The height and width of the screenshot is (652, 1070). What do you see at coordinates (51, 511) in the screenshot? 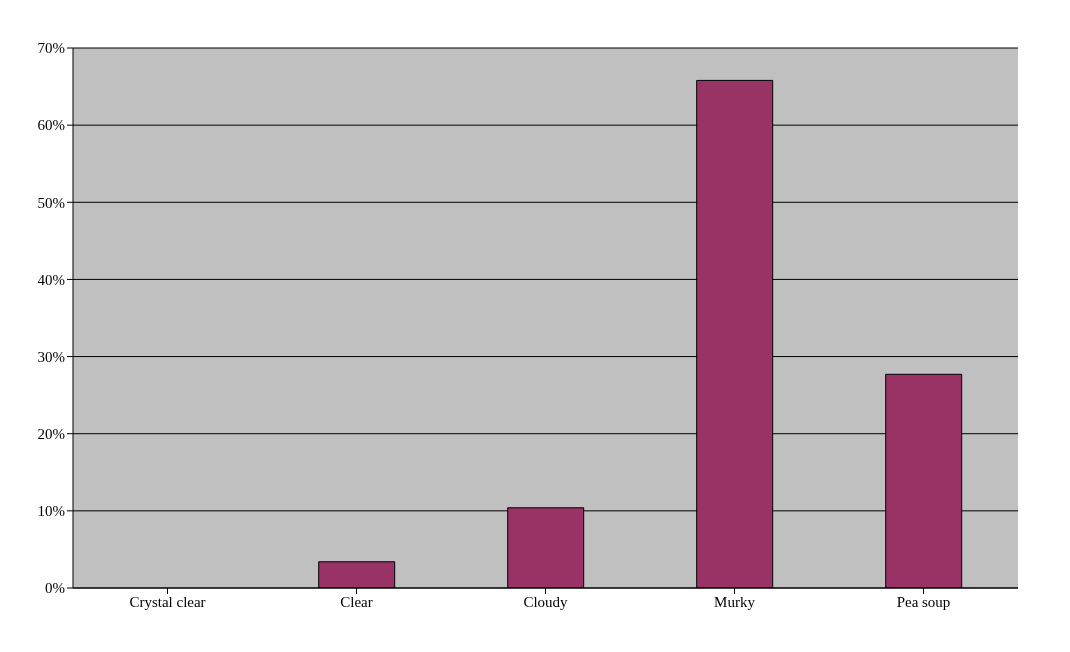
I see `y-tick-label: 10%` at bounding box center [51, 511].